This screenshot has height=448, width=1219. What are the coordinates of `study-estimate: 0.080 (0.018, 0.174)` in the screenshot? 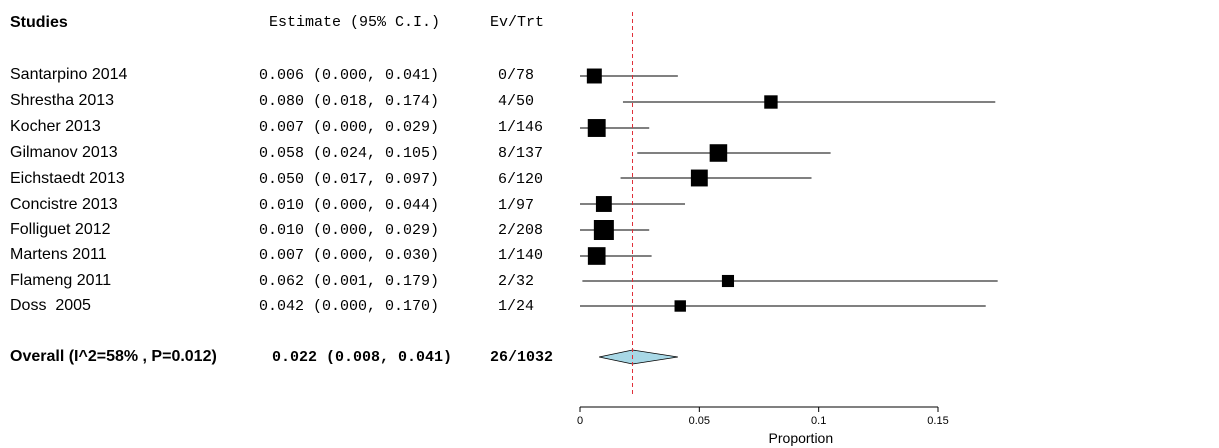 It's located at (349, 101).